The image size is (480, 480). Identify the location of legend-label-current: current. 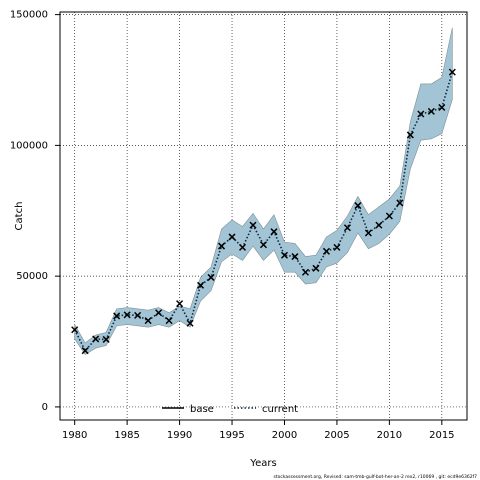
(280, 409).